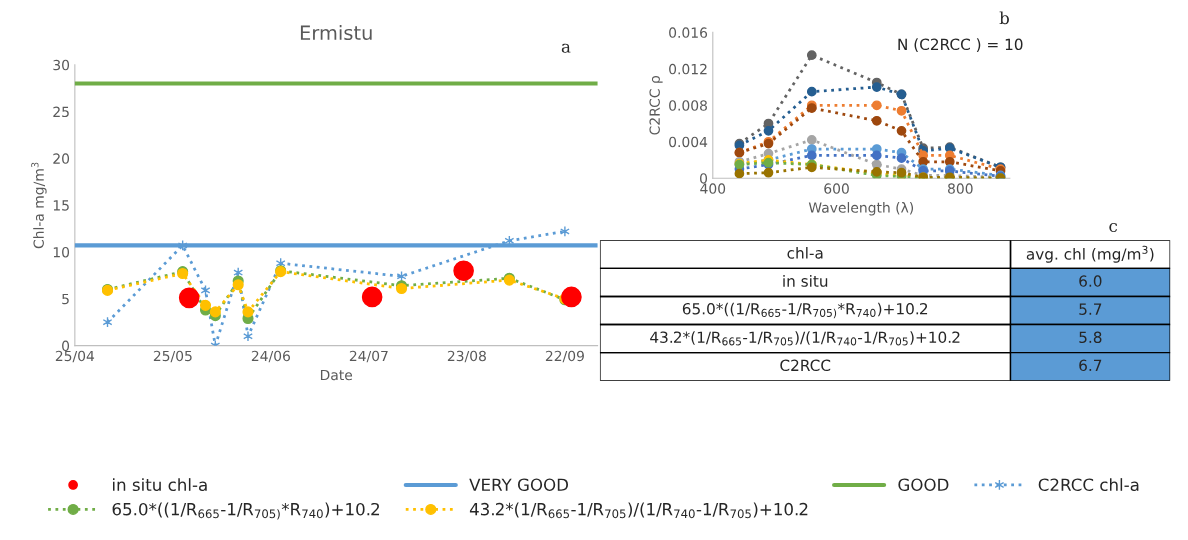 Image resolution: width=1188 pixels, height=540 pixels. I want to click on x-tick-label: 800, so click(960, 188).